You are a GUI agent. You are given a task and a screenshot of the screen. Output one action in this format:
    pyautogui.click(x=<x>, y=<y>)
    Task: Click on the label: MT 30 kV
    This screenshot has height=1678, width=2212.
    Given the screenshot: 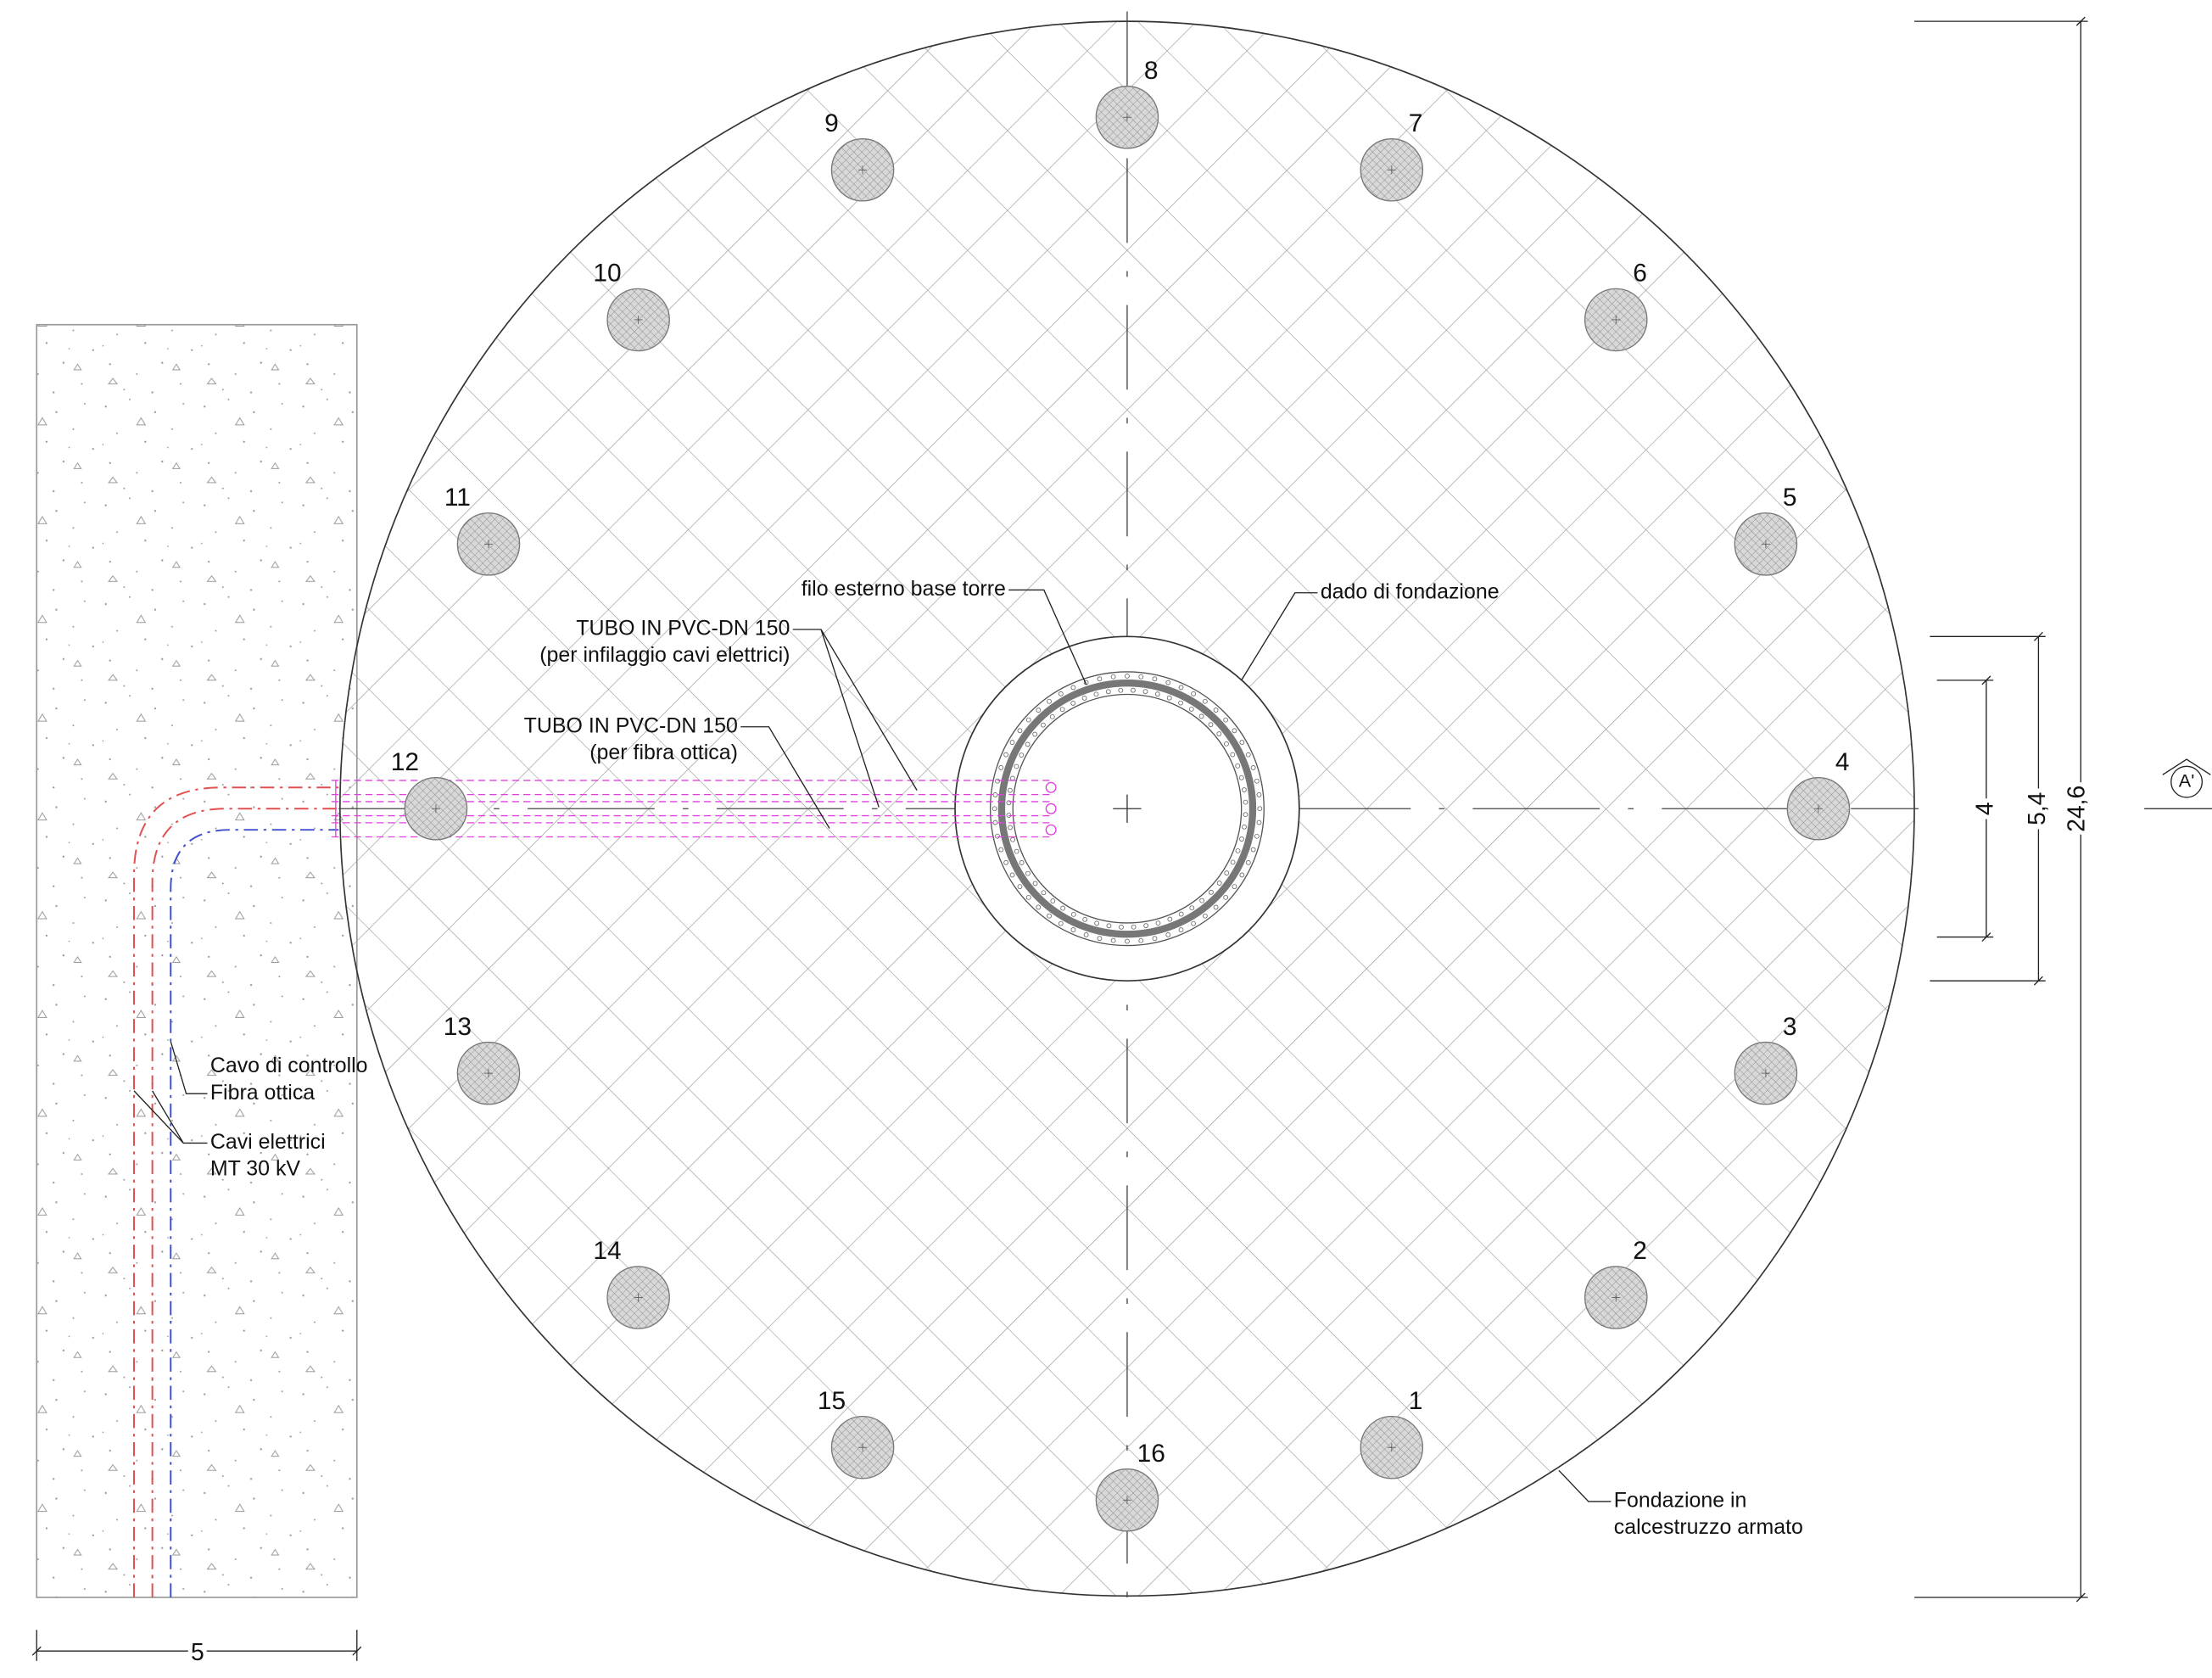 What is the action you would take?
    pyautogui.click(x=255, y=1169)
    